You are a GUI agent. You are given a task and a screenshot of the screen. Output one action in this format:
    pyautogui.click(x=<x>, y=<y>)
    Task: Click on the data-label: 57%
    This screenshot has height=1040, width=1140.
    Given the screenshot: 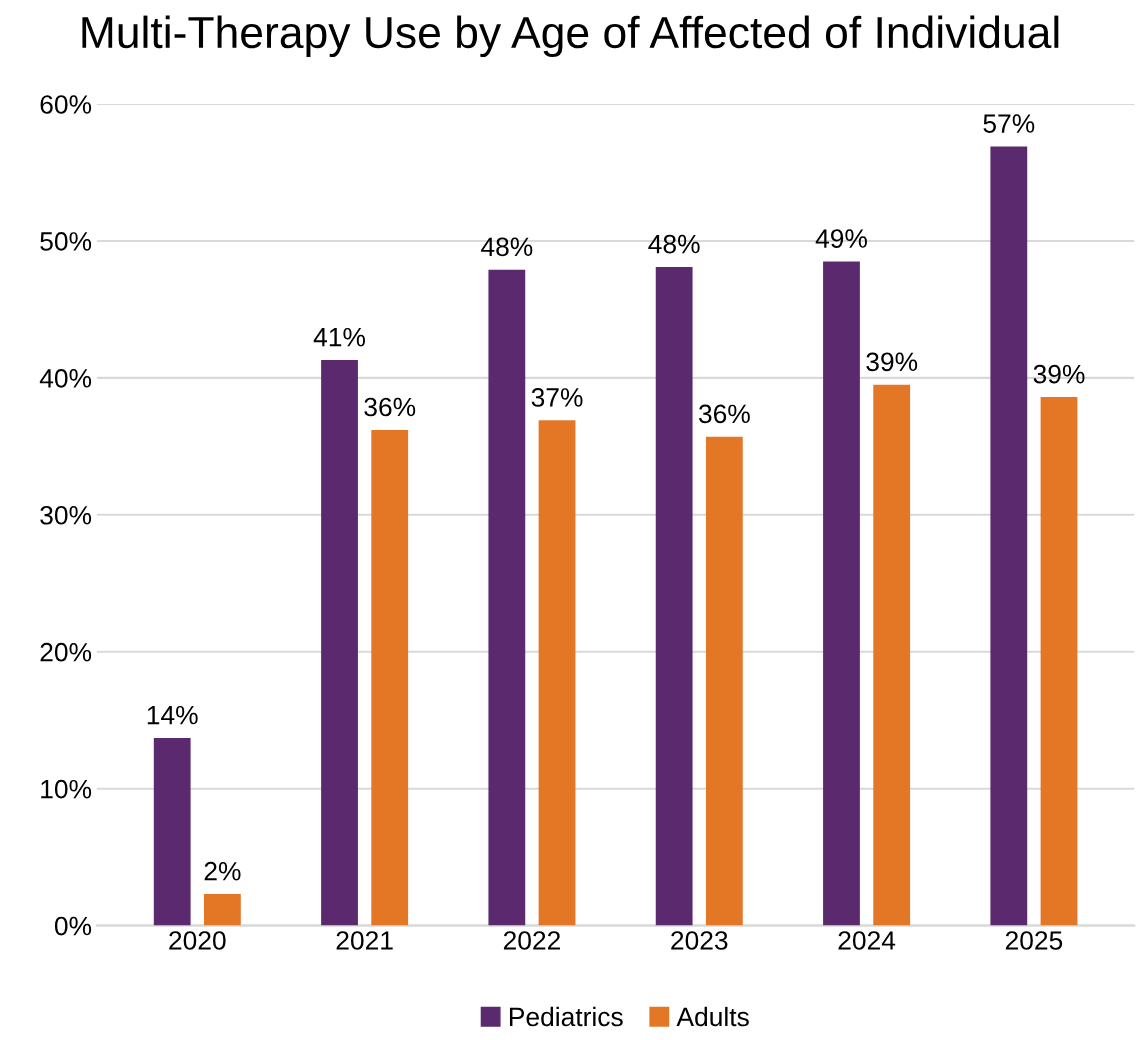 What is the action you would take?
    pyautogui.click(x=1009, y=123)
    